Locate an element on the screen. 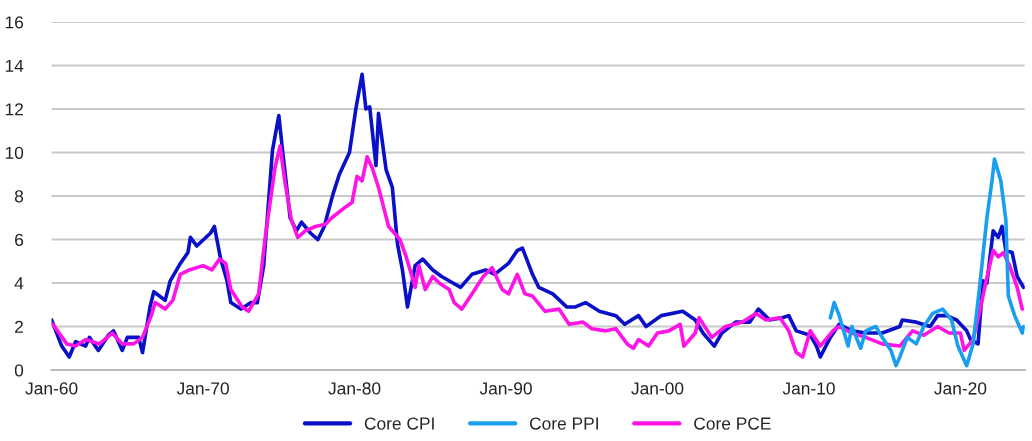 The image size is (1032, 441). x-tick-label: Jan-20 is located at coordinates (960, 388).